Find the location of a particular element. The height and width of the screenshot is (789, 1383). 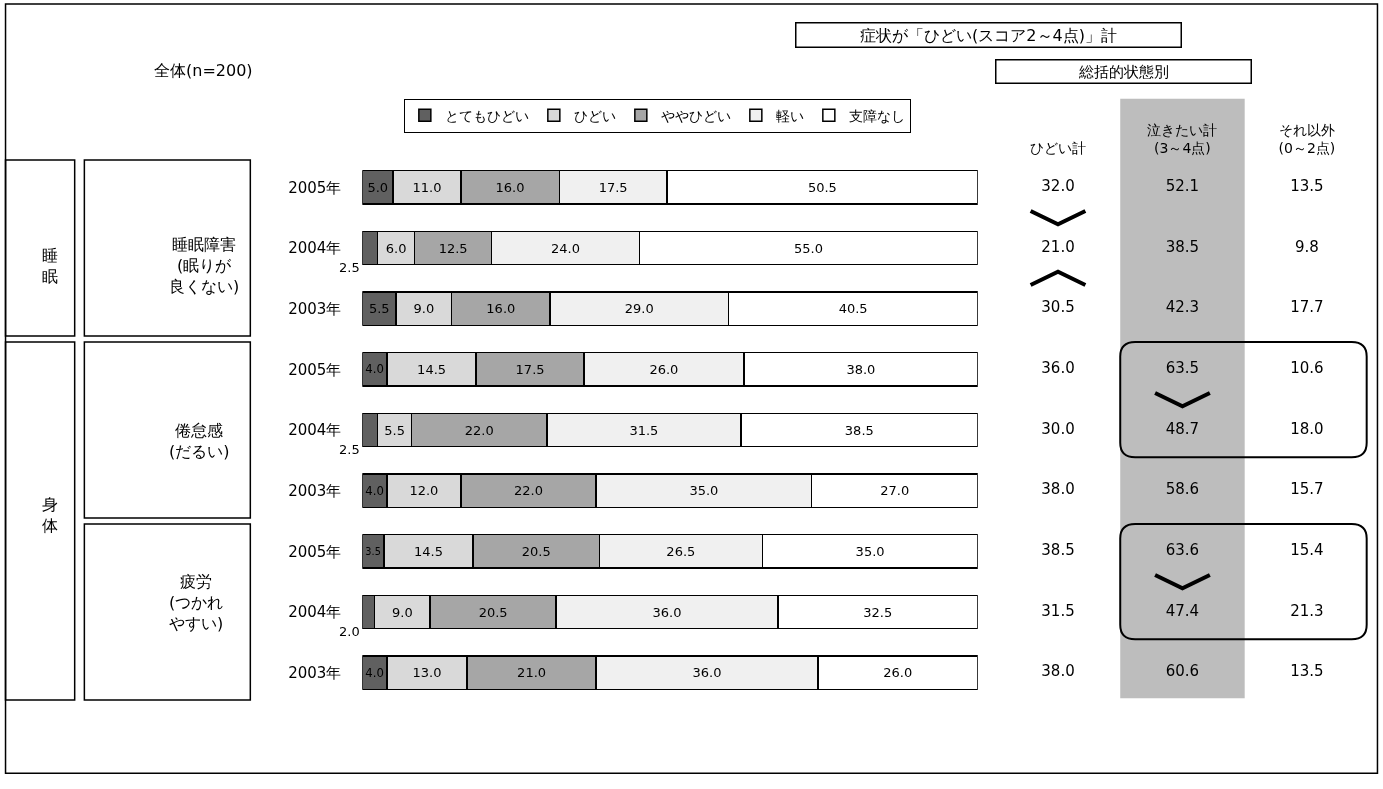

data-label: 12.0 is located at coordinates (424, 491).